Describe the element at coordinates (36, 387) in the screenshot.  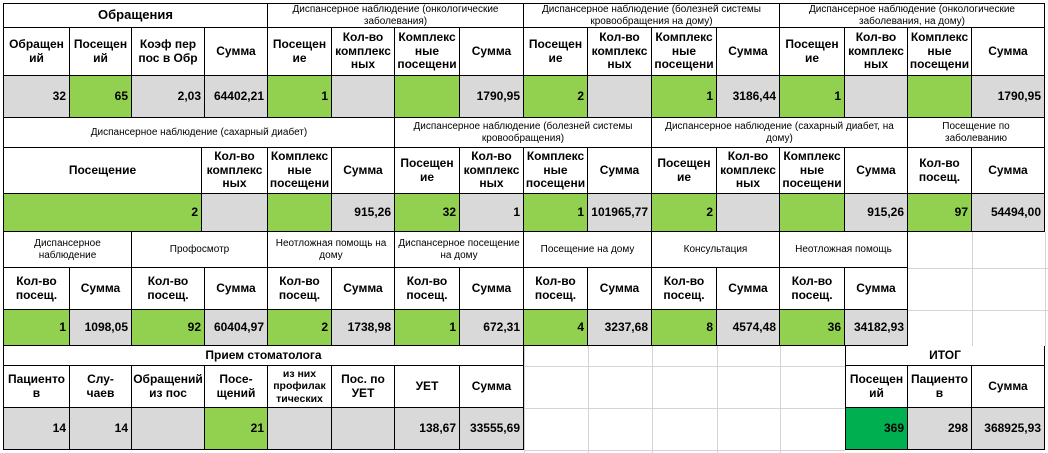
I see `dental-column-header: Пациенто в` at that location.